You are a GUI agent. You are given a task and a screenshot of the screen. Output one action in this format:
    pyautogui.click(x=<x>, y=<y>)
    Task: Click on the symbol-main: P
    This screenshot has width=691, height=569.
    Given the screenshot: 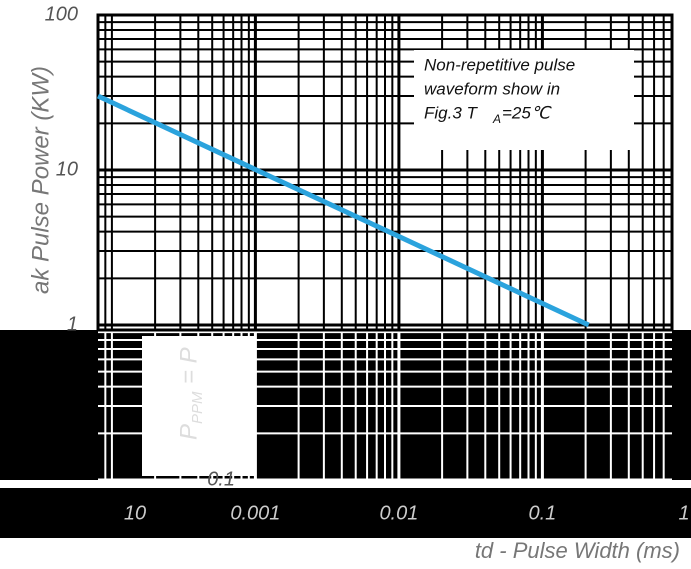 What is the action you would take?
    pyautogui.click(x=188, y=432)
    